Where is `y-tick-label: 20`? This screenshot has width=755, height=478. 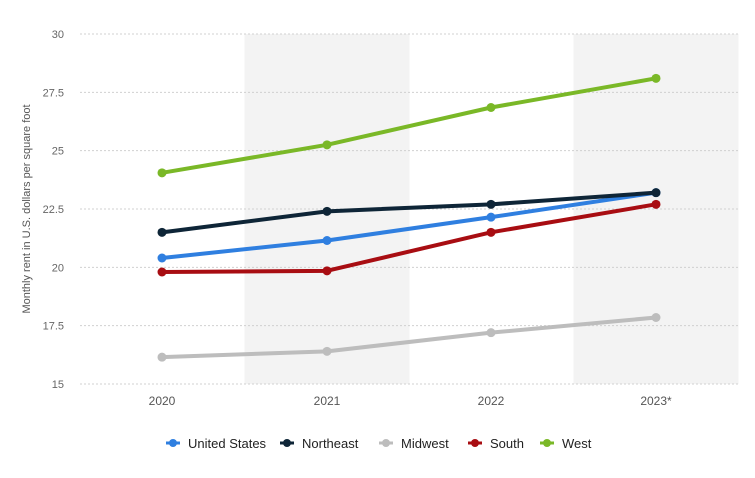
y-tick-label: 20 is located at coordinates (58, 268).